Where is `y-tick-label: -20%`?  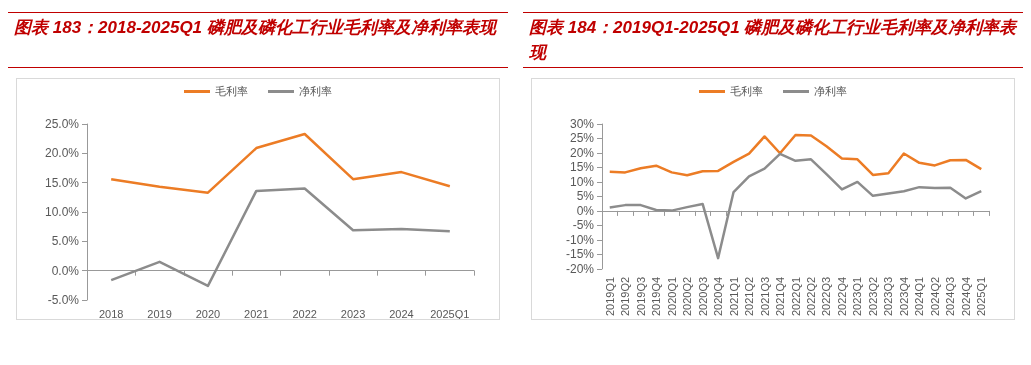
y-tick-label: -20% is located at coordinates (580, 268).